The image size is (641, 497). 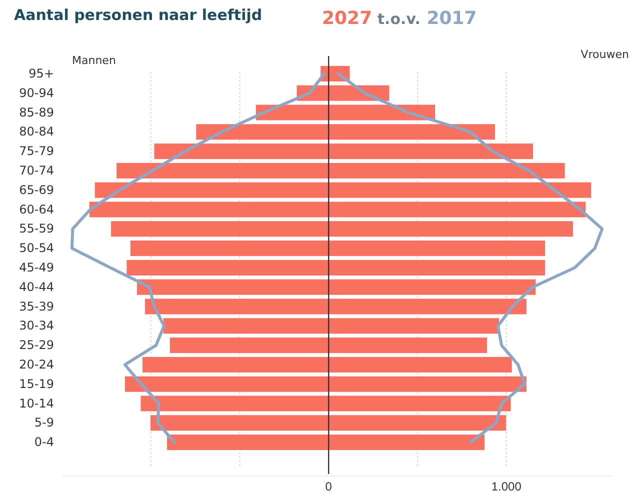 What do you see at coordinates (36, 229) in the screenshot?
I see `y-tick-label: 55-59` at bounding box center [36, 229].